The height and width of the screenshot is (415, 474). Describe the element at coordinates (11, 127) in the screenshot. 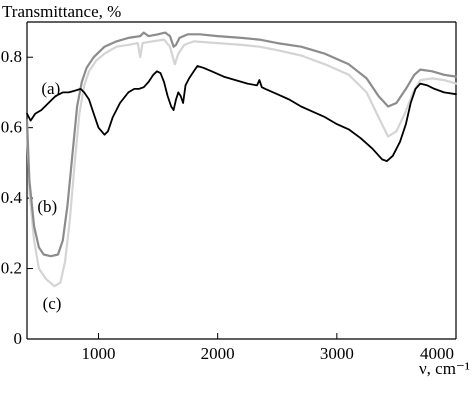

I see `y-tick-label: 0.6` at that location.